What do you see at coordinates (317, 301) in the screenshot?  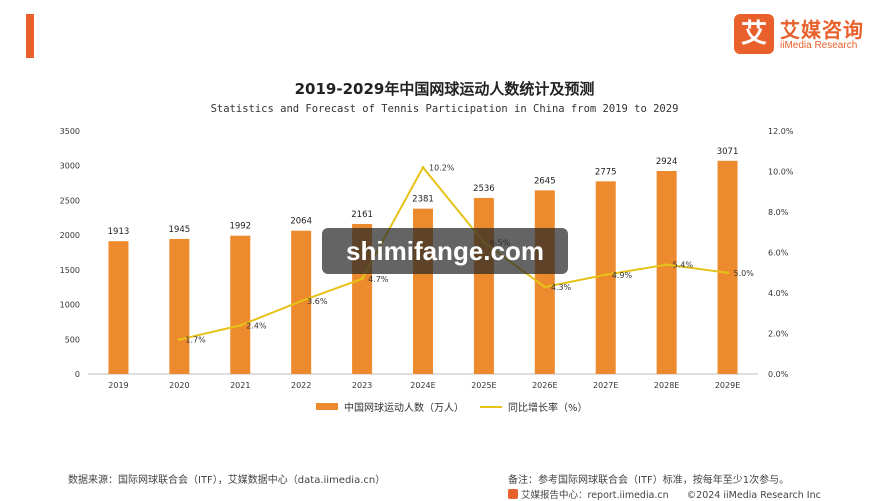 I see `growth-rate-label: 3.6%` at bounding box center [317, 301].